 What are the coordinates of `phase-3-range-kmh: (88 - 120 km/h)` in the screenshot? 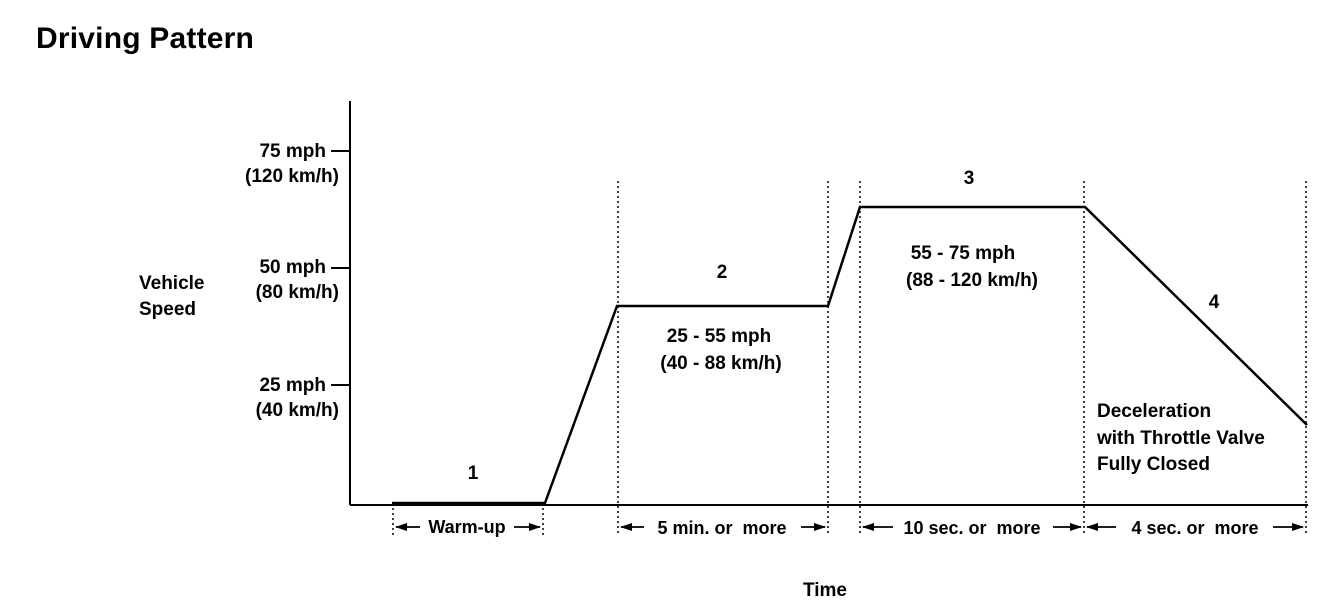 It's located at (972, 280).